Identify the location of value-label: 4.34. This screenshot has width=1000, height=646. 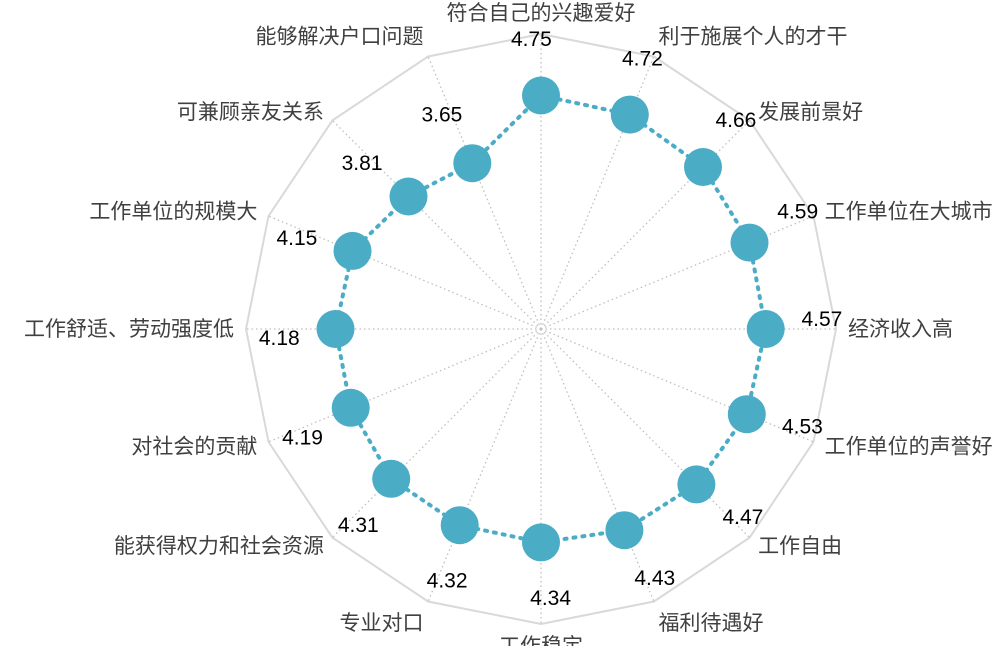
(550, 598).